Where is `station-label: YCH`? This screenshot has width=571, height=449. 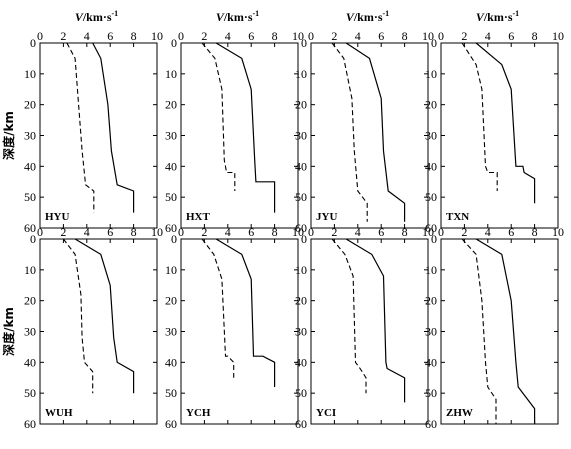
station-label: YCH is located at coordinates (198, 413).